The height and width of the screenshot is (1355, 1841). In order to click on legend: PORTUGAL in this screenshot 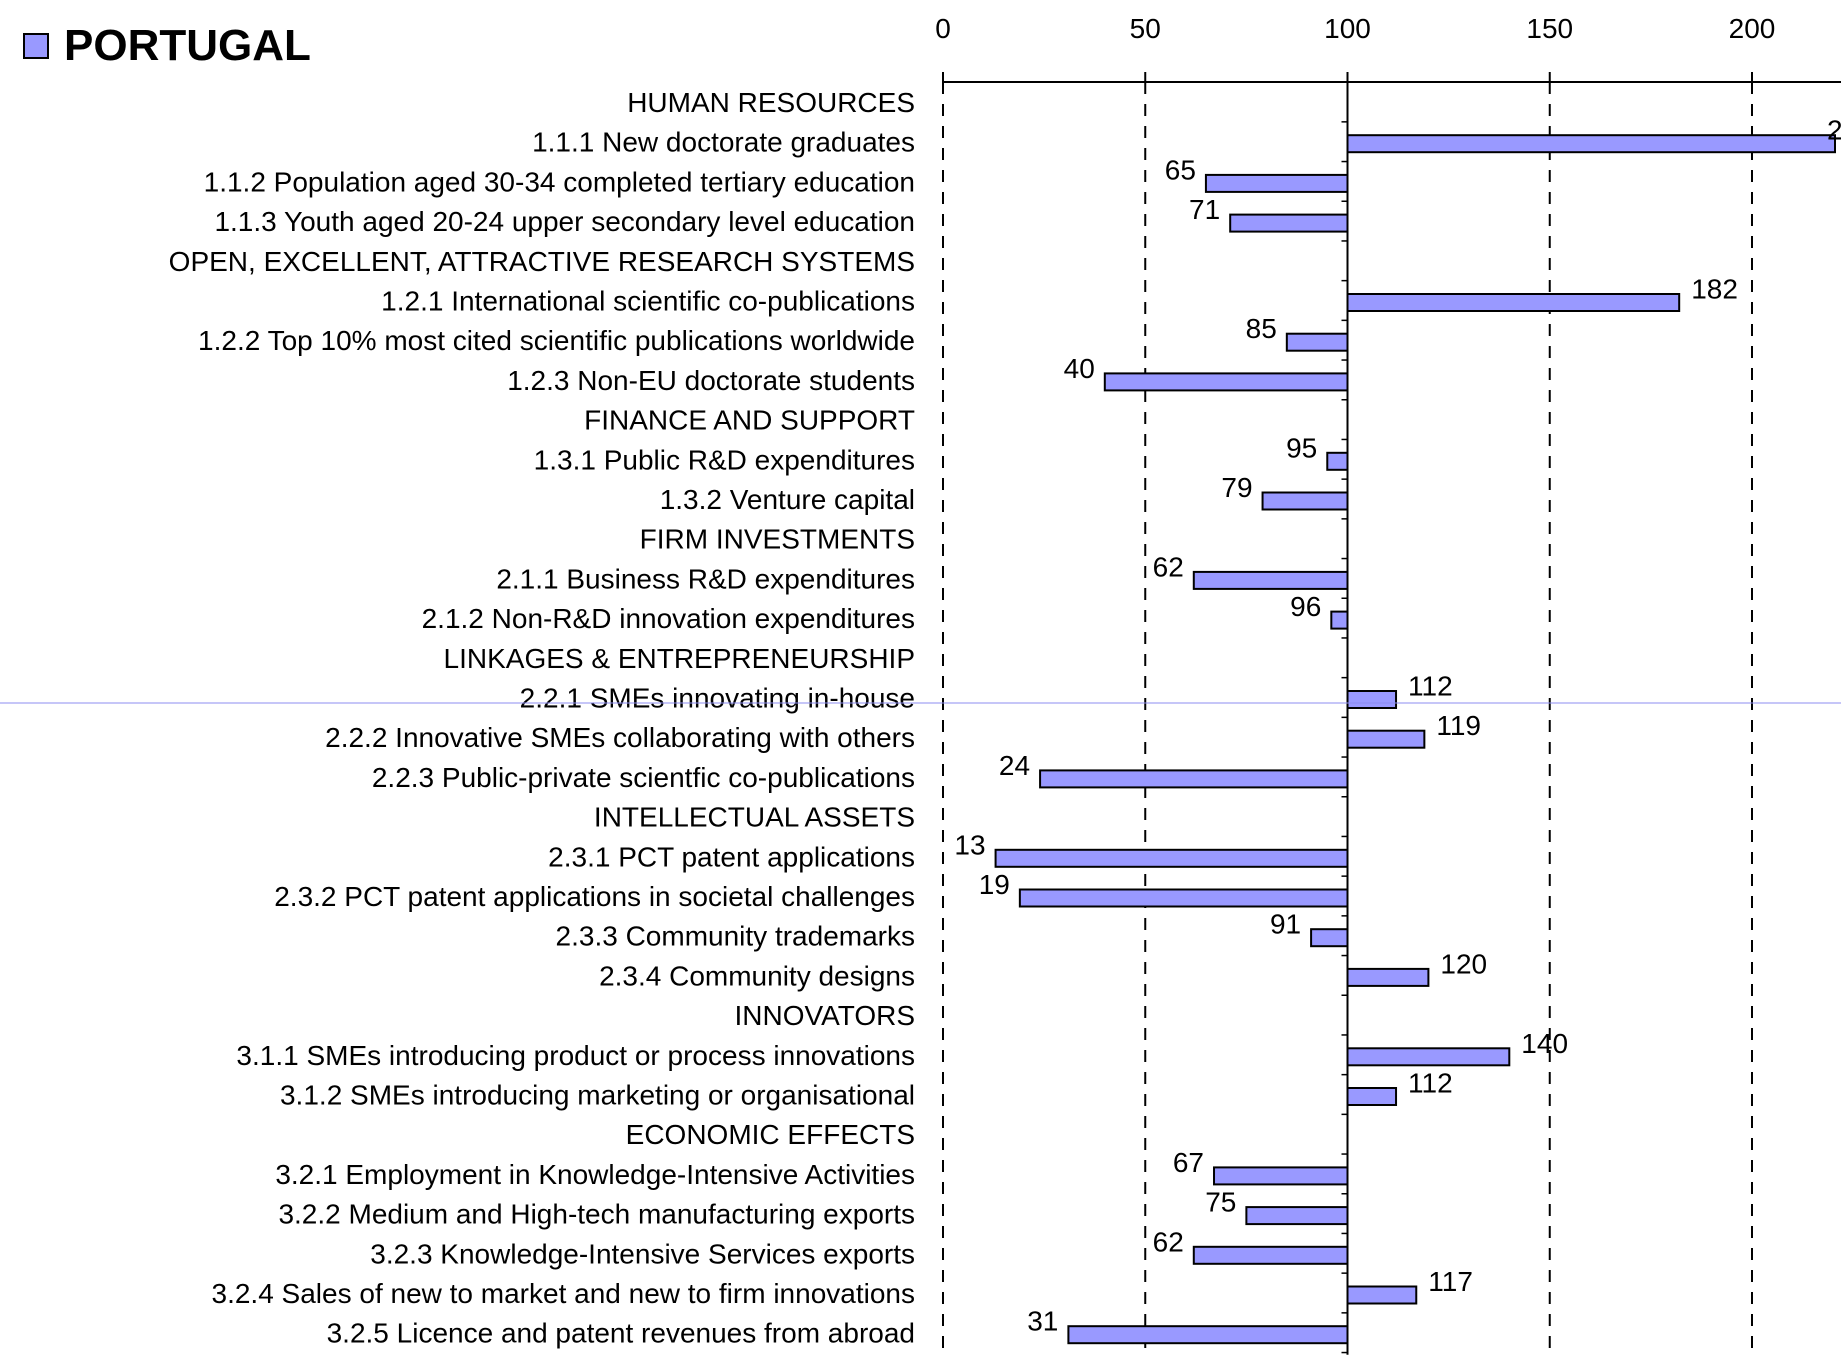, I will do `click(167, 45)`.